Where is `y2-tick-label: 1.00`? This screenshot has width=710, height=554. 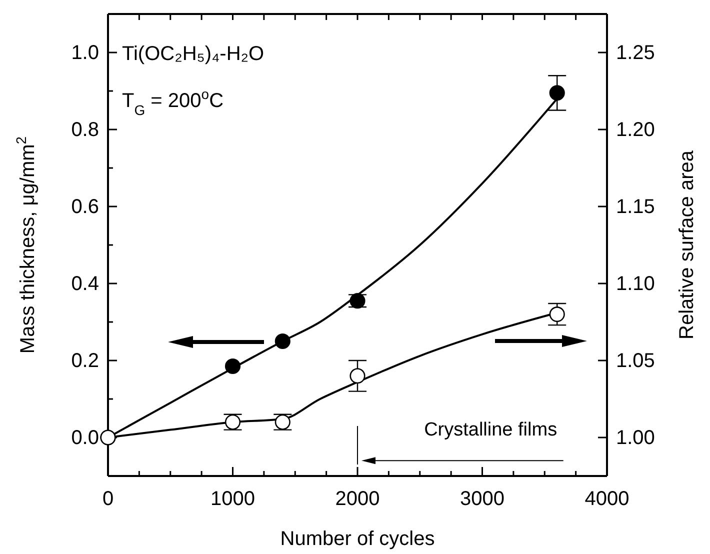 y2-tick-label: 1.00 is located at coordinates (635, 437).